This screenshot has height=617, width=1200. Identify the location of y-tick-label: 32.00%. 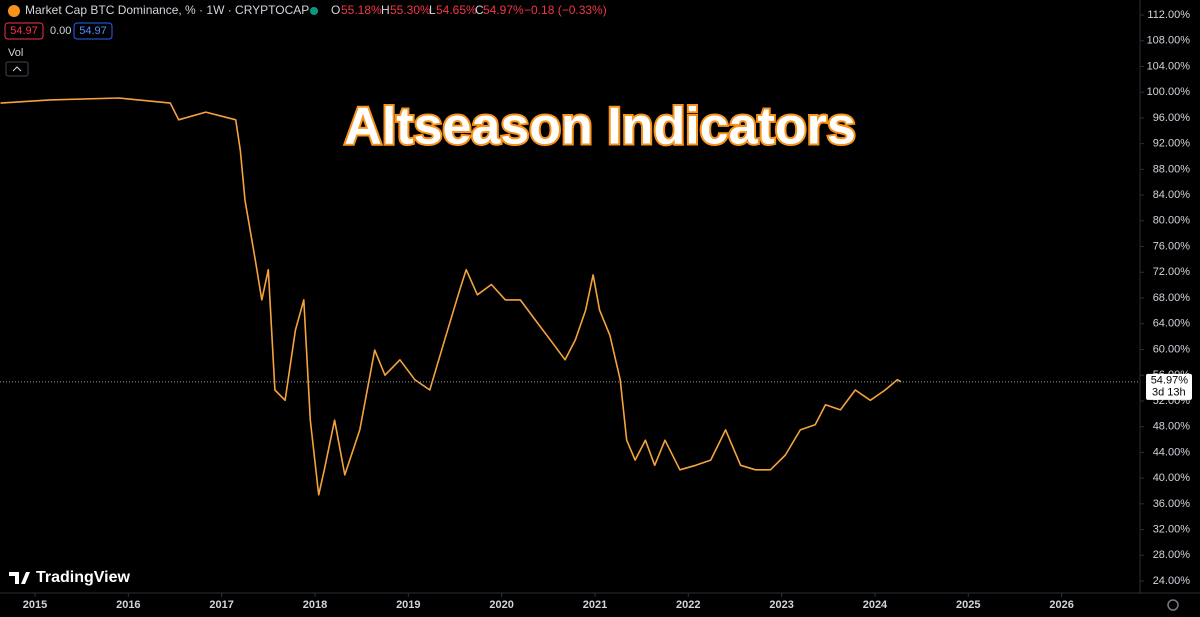
(1172, 529).